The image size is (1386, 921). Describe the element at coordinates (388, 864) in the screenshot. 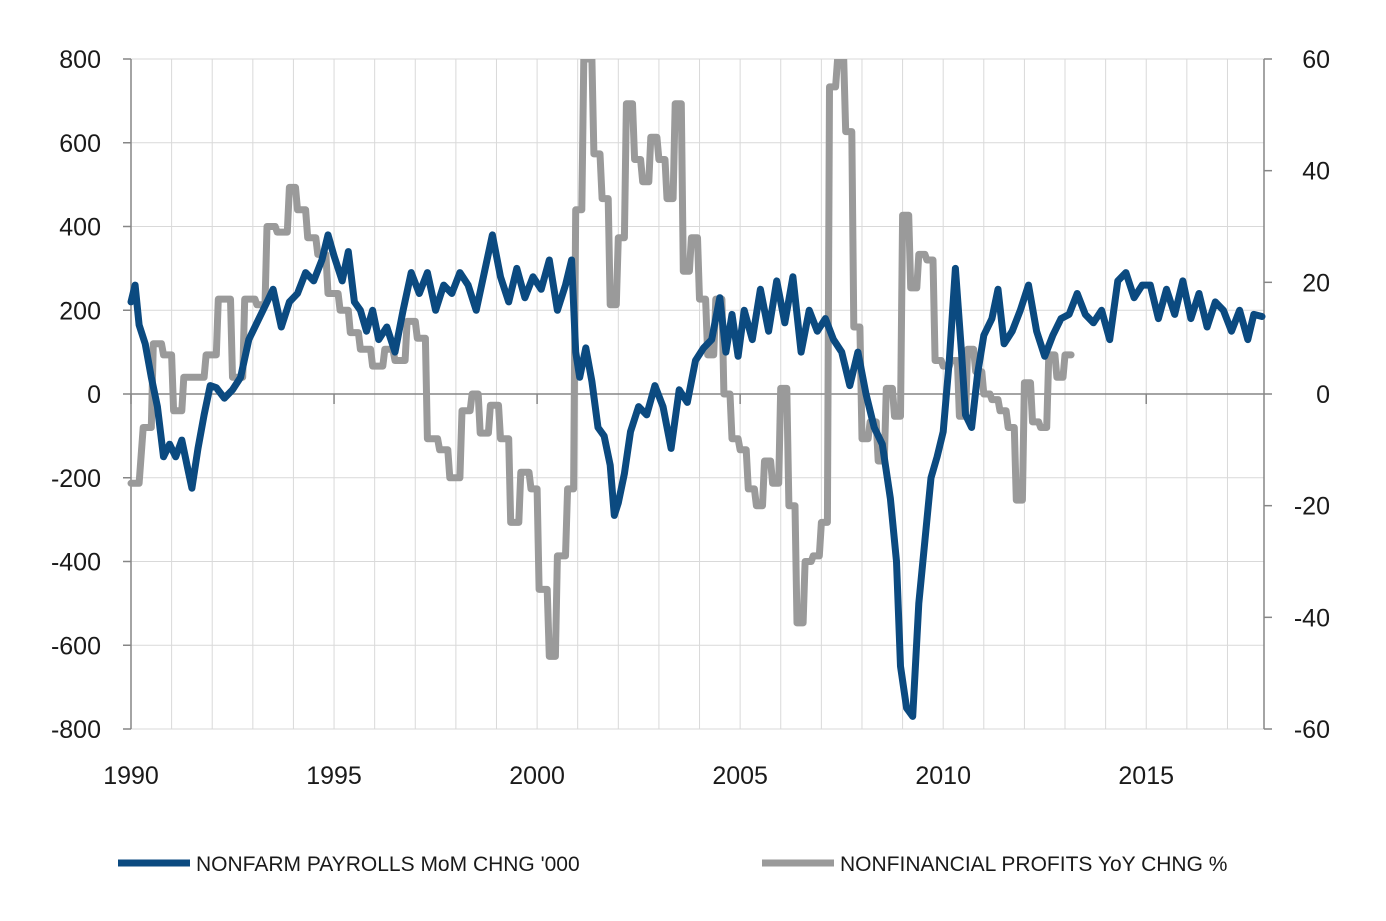

I see `legend-label-payrolls: NONFARM PAYROLLS MoM CHNG '000` at that location.